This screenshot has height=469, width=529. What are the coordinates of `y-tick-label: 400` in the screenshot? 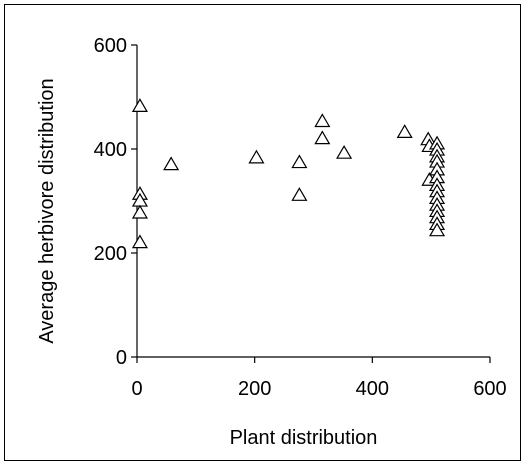 It's located at (110, 150).